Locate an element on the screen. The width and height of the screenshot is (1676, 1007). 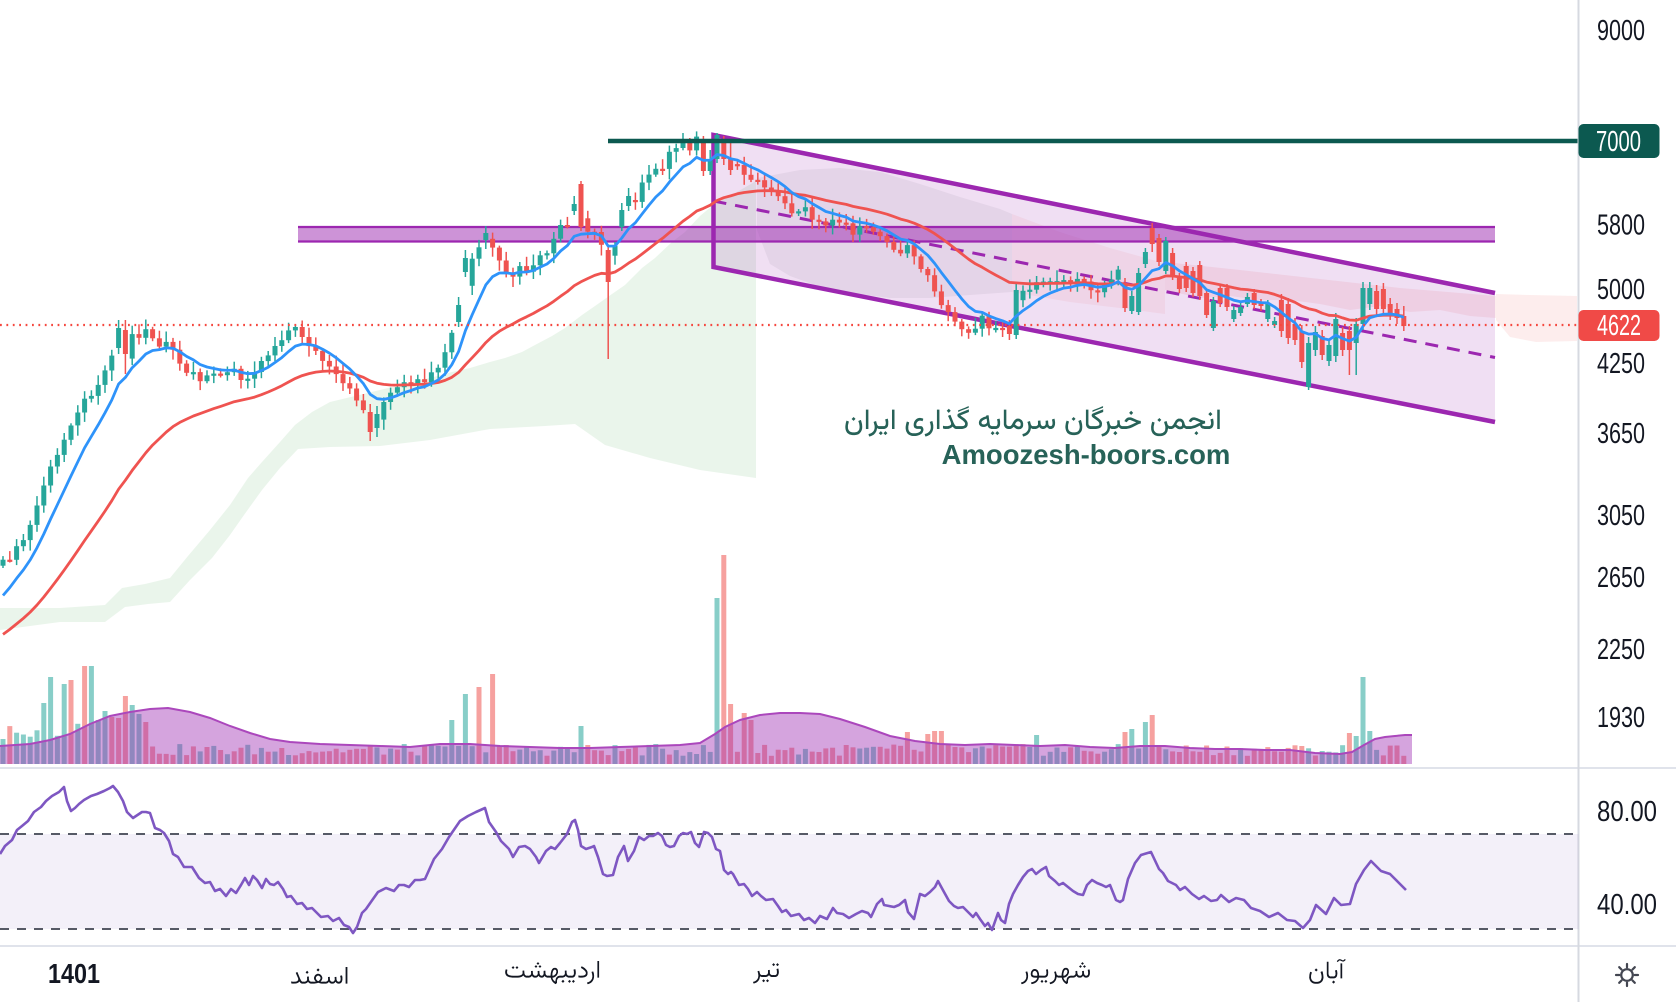
svg-text: 3050 is located at coordinates (1621, 516).